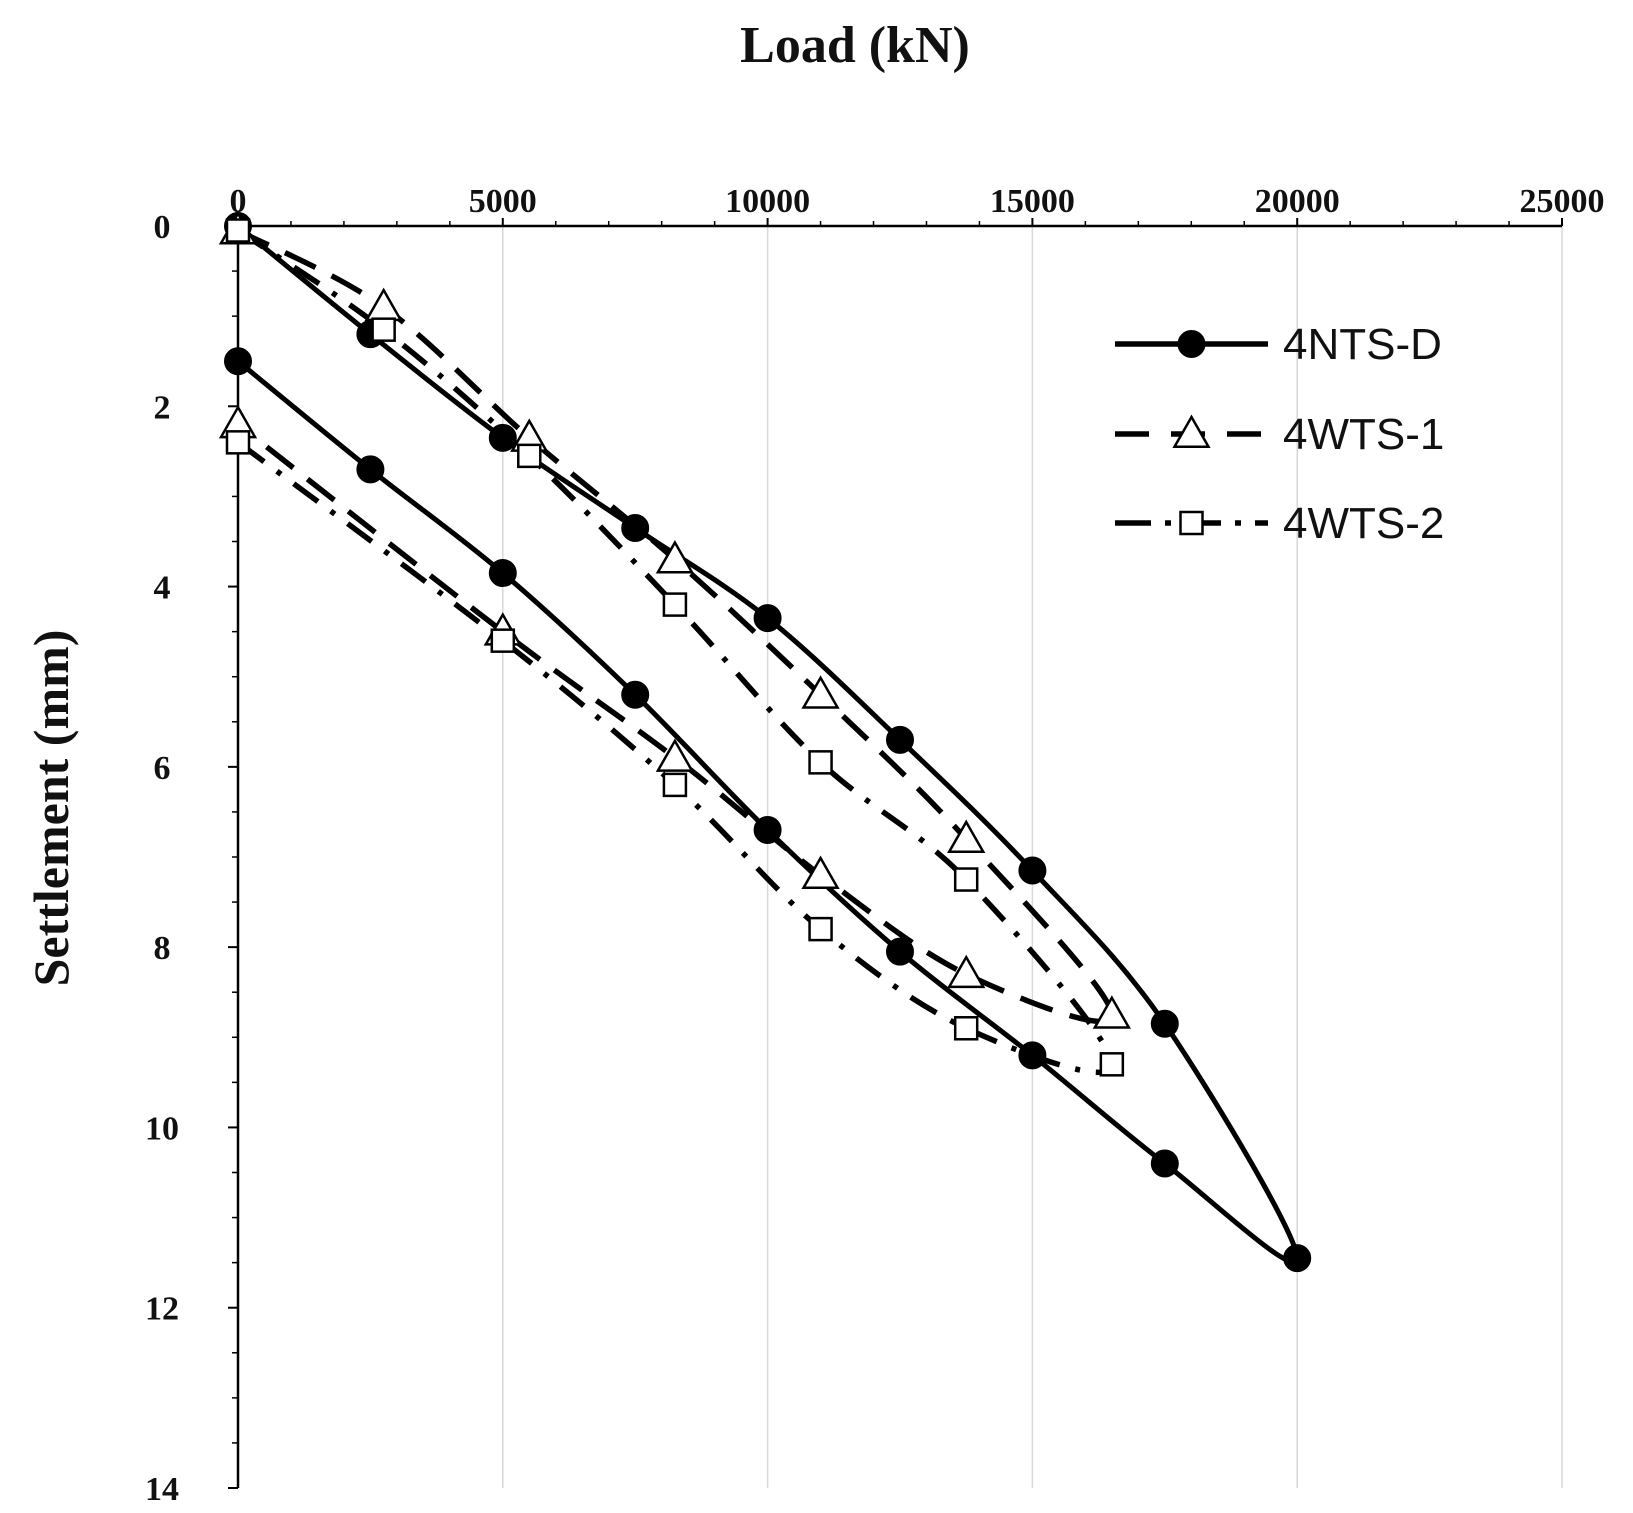 The width and height of the screenshot is (1633, 1513). What do you see at coordinates (162, 768) in the screenshot?
I see `y-tick-label: 6` at bounding box center [162, 768].